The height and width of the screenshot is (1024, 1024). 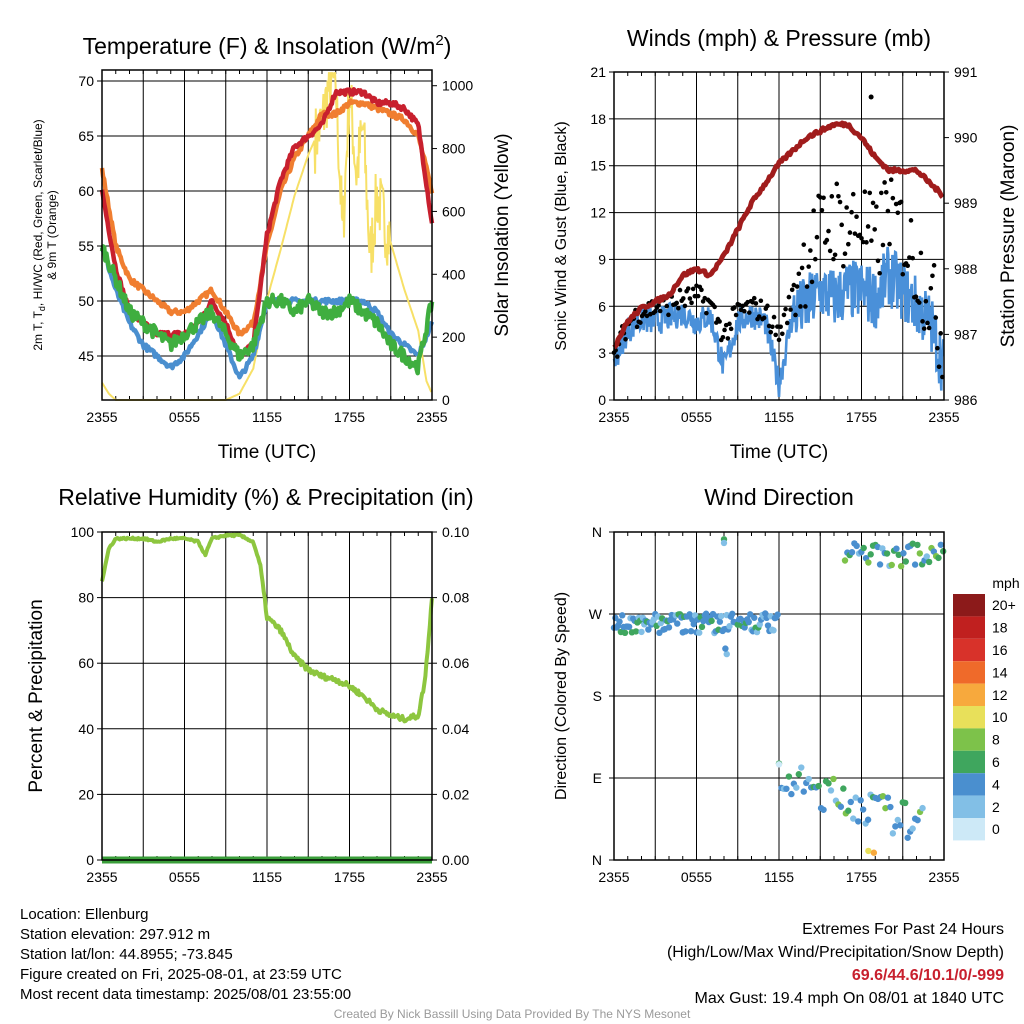 I want to click on colorbar-label: 4, so click(x=996, y=784).